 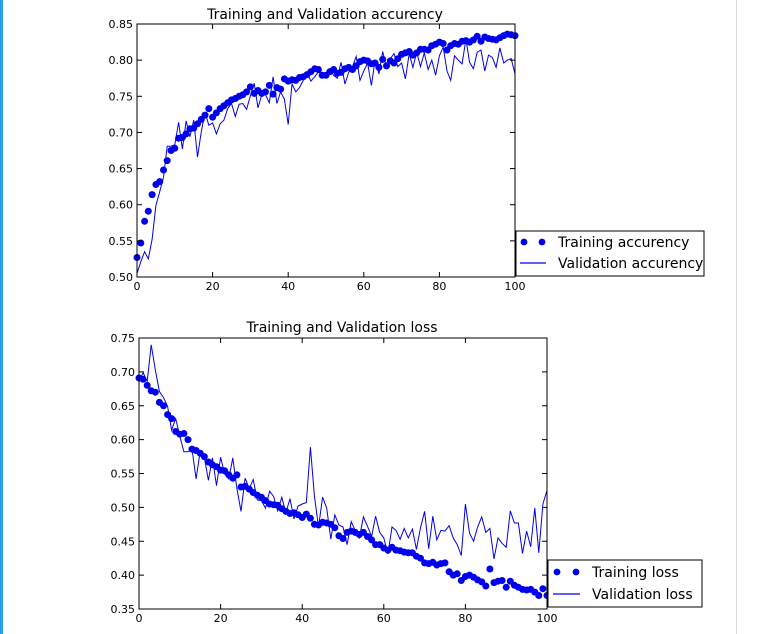 I want to click on accuracy-x-tick-label: 40, so click(x=288, y=286).